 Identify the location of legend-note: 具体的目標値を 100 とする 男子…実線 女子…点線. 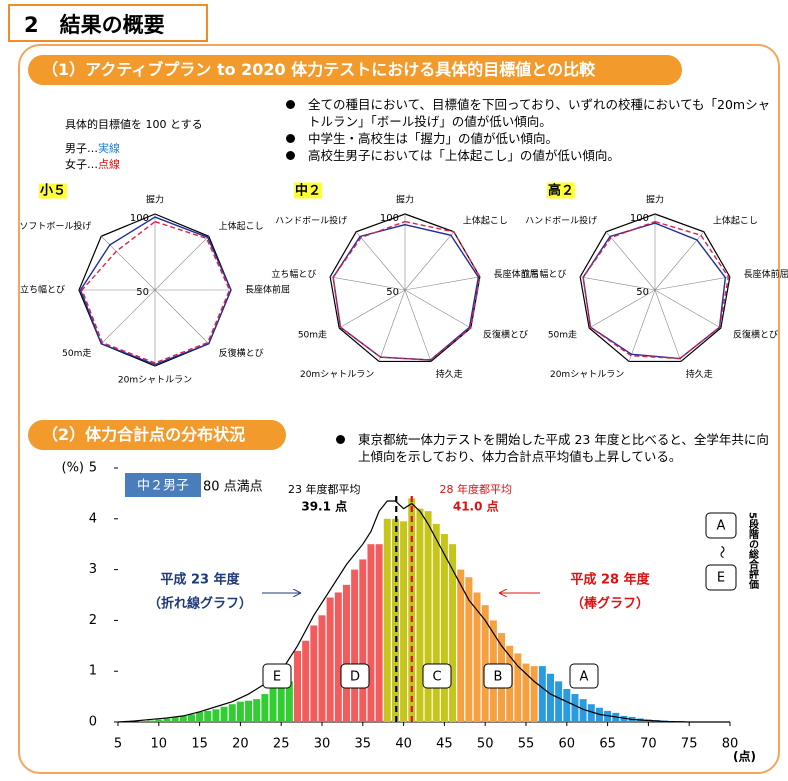
(134, 145).